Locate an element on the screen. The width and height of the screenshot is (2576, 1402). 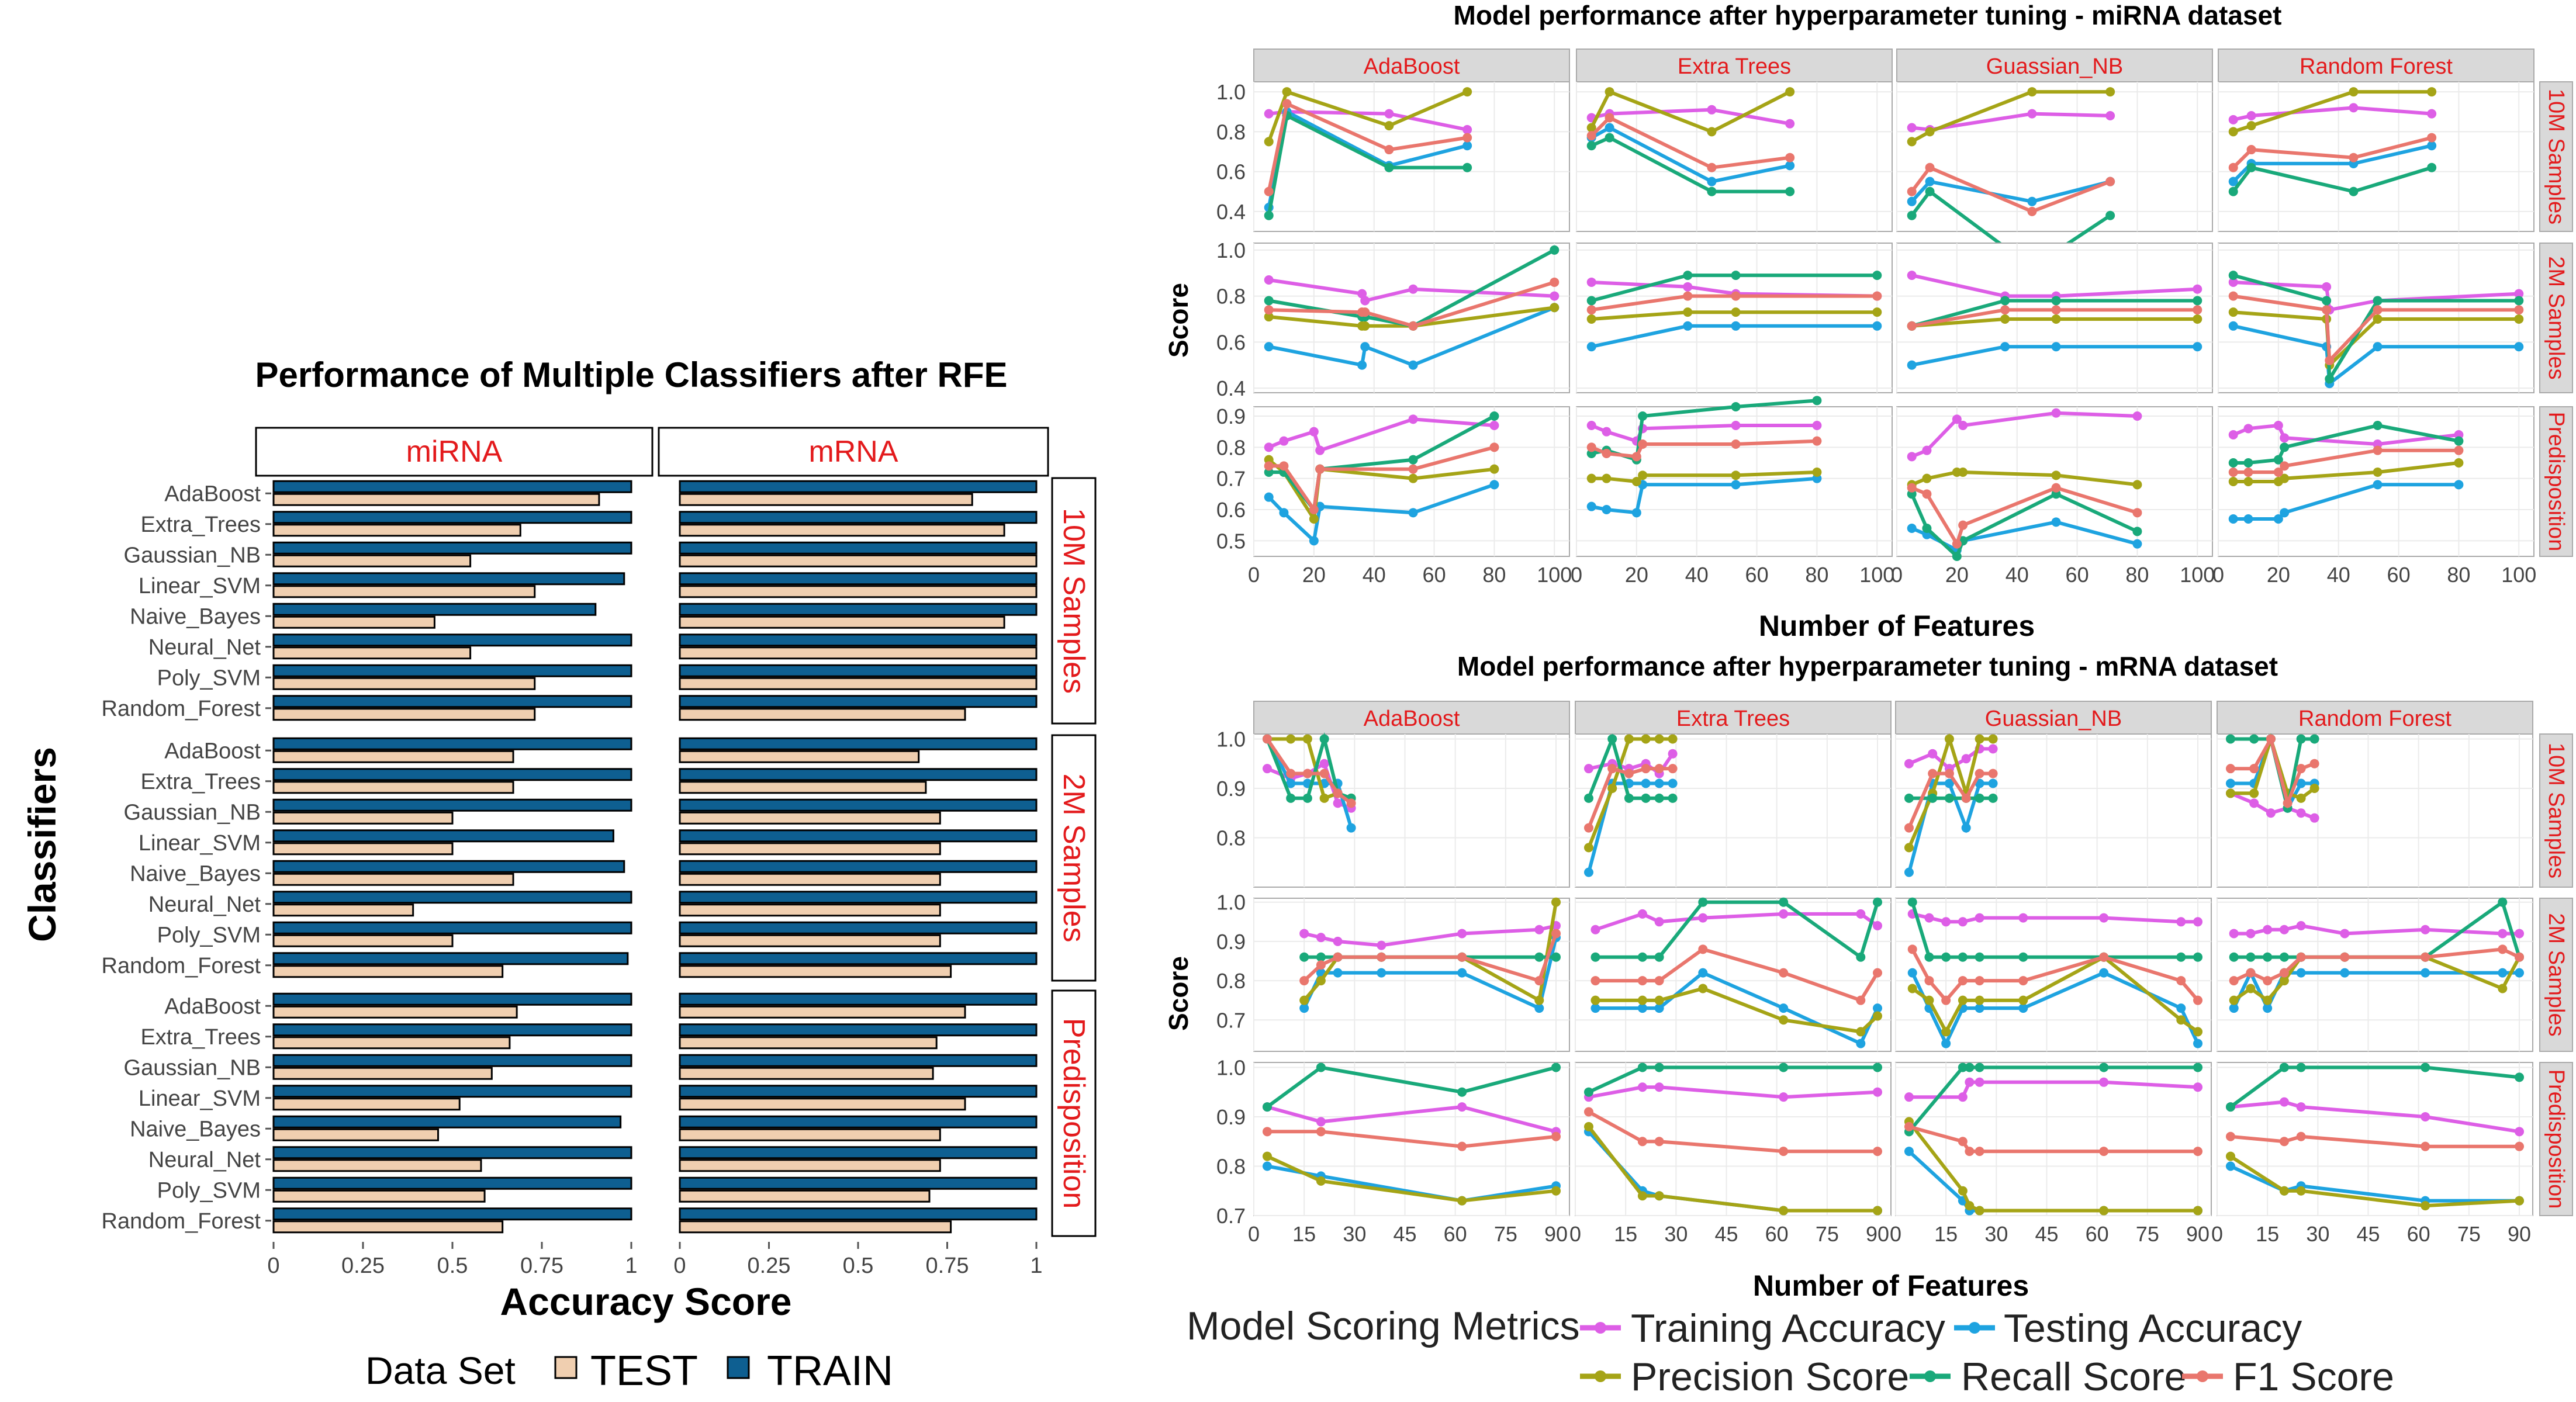
col-strip-label: Extra Trees is located at coordinates (1733, 719).